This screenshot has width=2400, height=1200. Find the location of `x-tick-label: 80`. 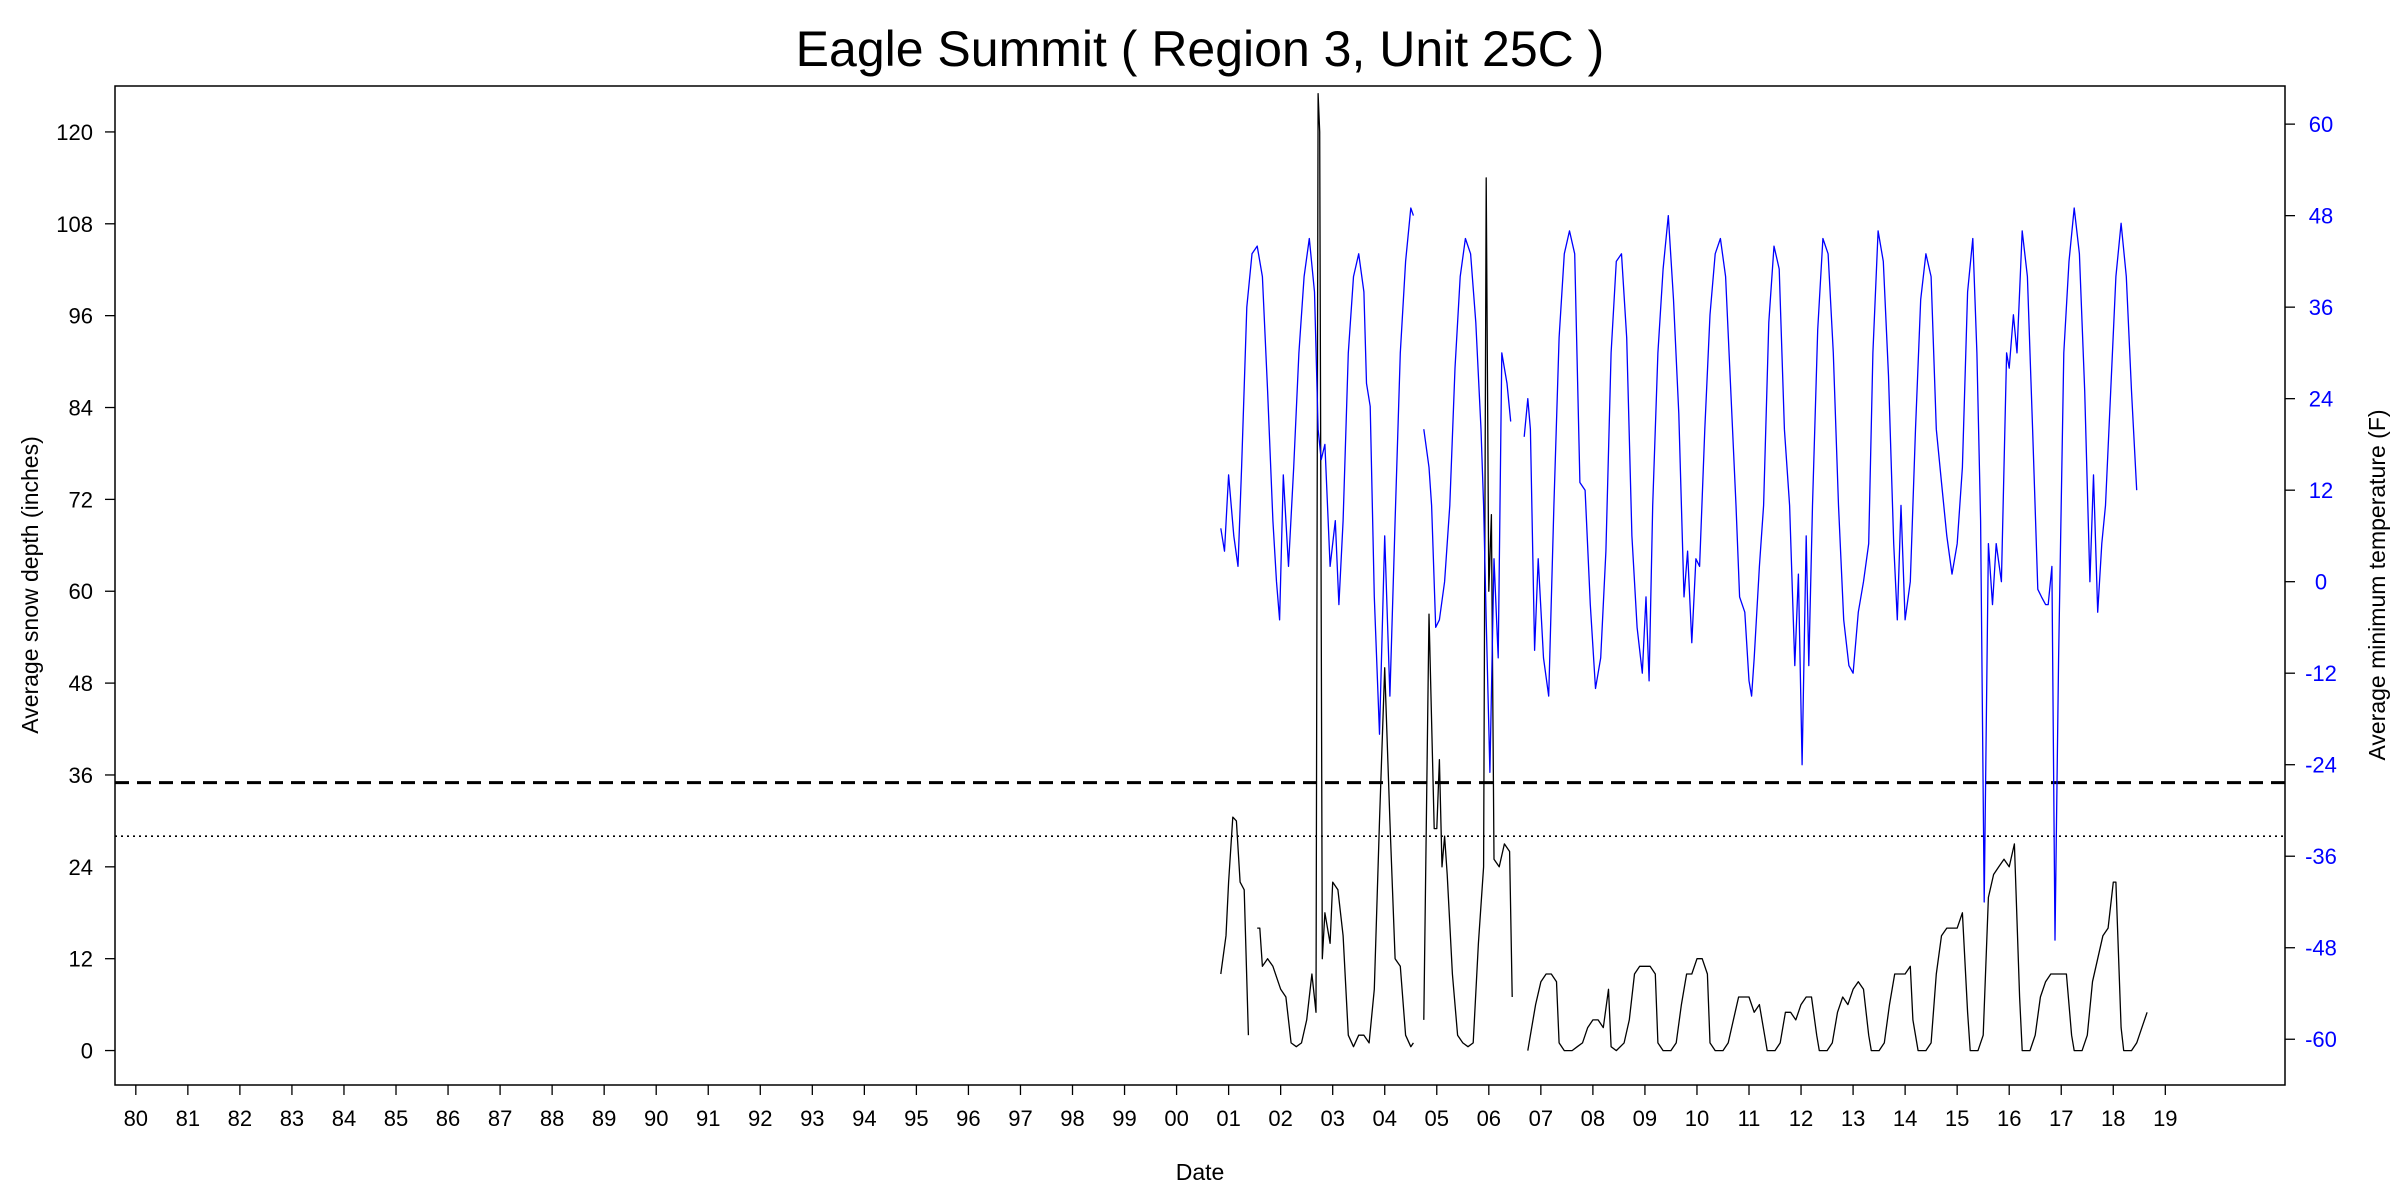

x-tick-label: 80 is located at coordinates (136, 1118).